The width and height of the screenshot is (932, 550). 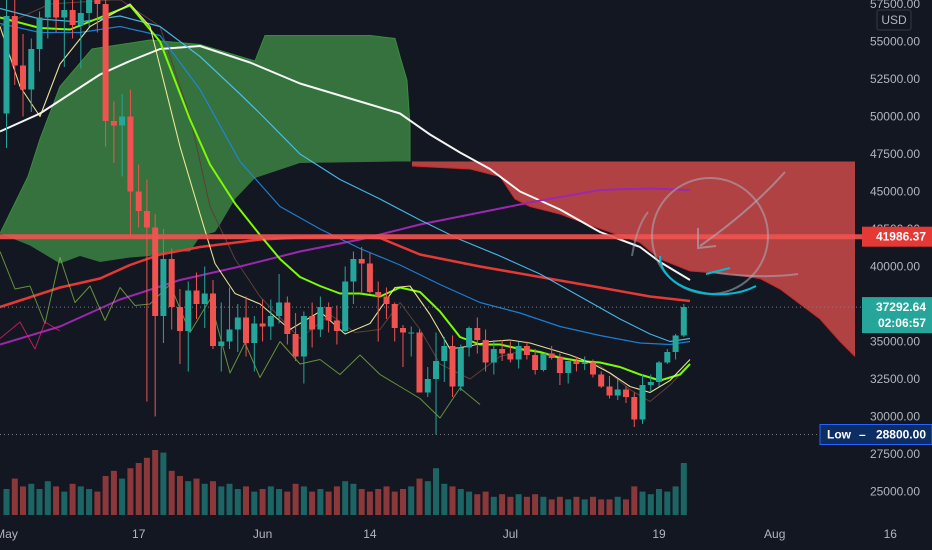 What do you see at coordinates (448, 534) in the screenshot?
I see `time-axis: May 17 Jun 14 Jul 19 Aug 16` at bounding box center [448, 534].